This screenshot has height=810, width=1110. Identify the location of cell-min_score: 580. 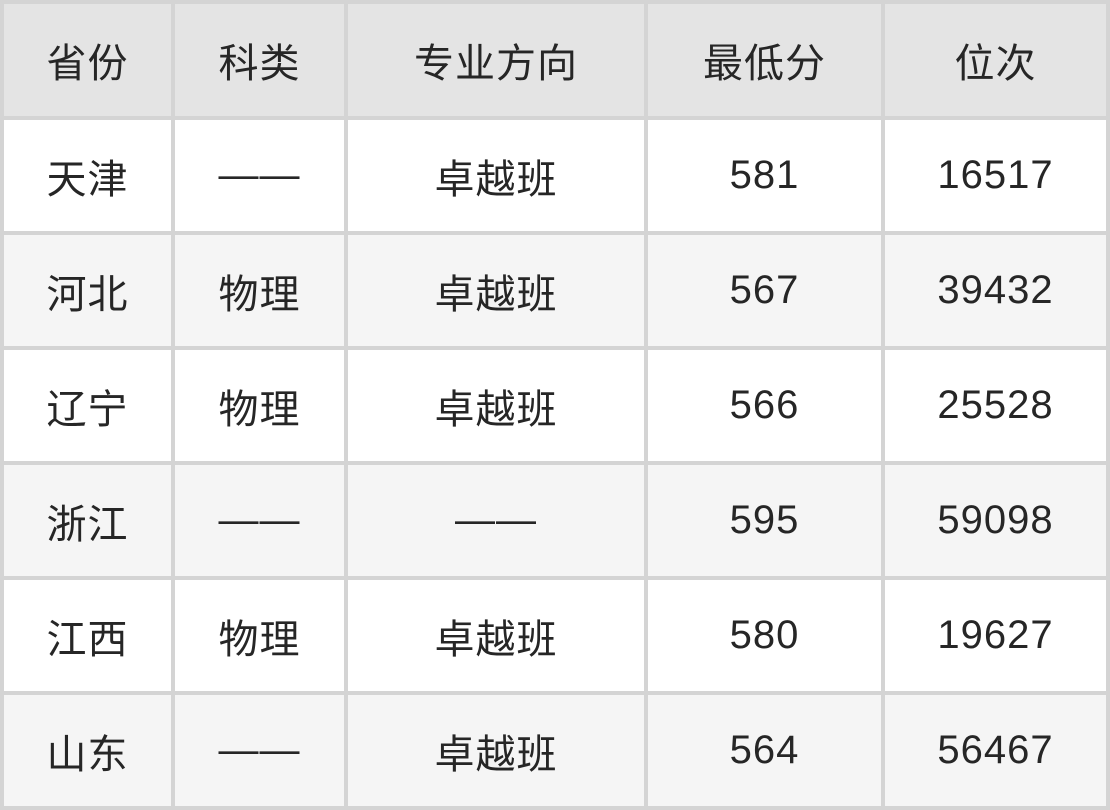
(766, 637).